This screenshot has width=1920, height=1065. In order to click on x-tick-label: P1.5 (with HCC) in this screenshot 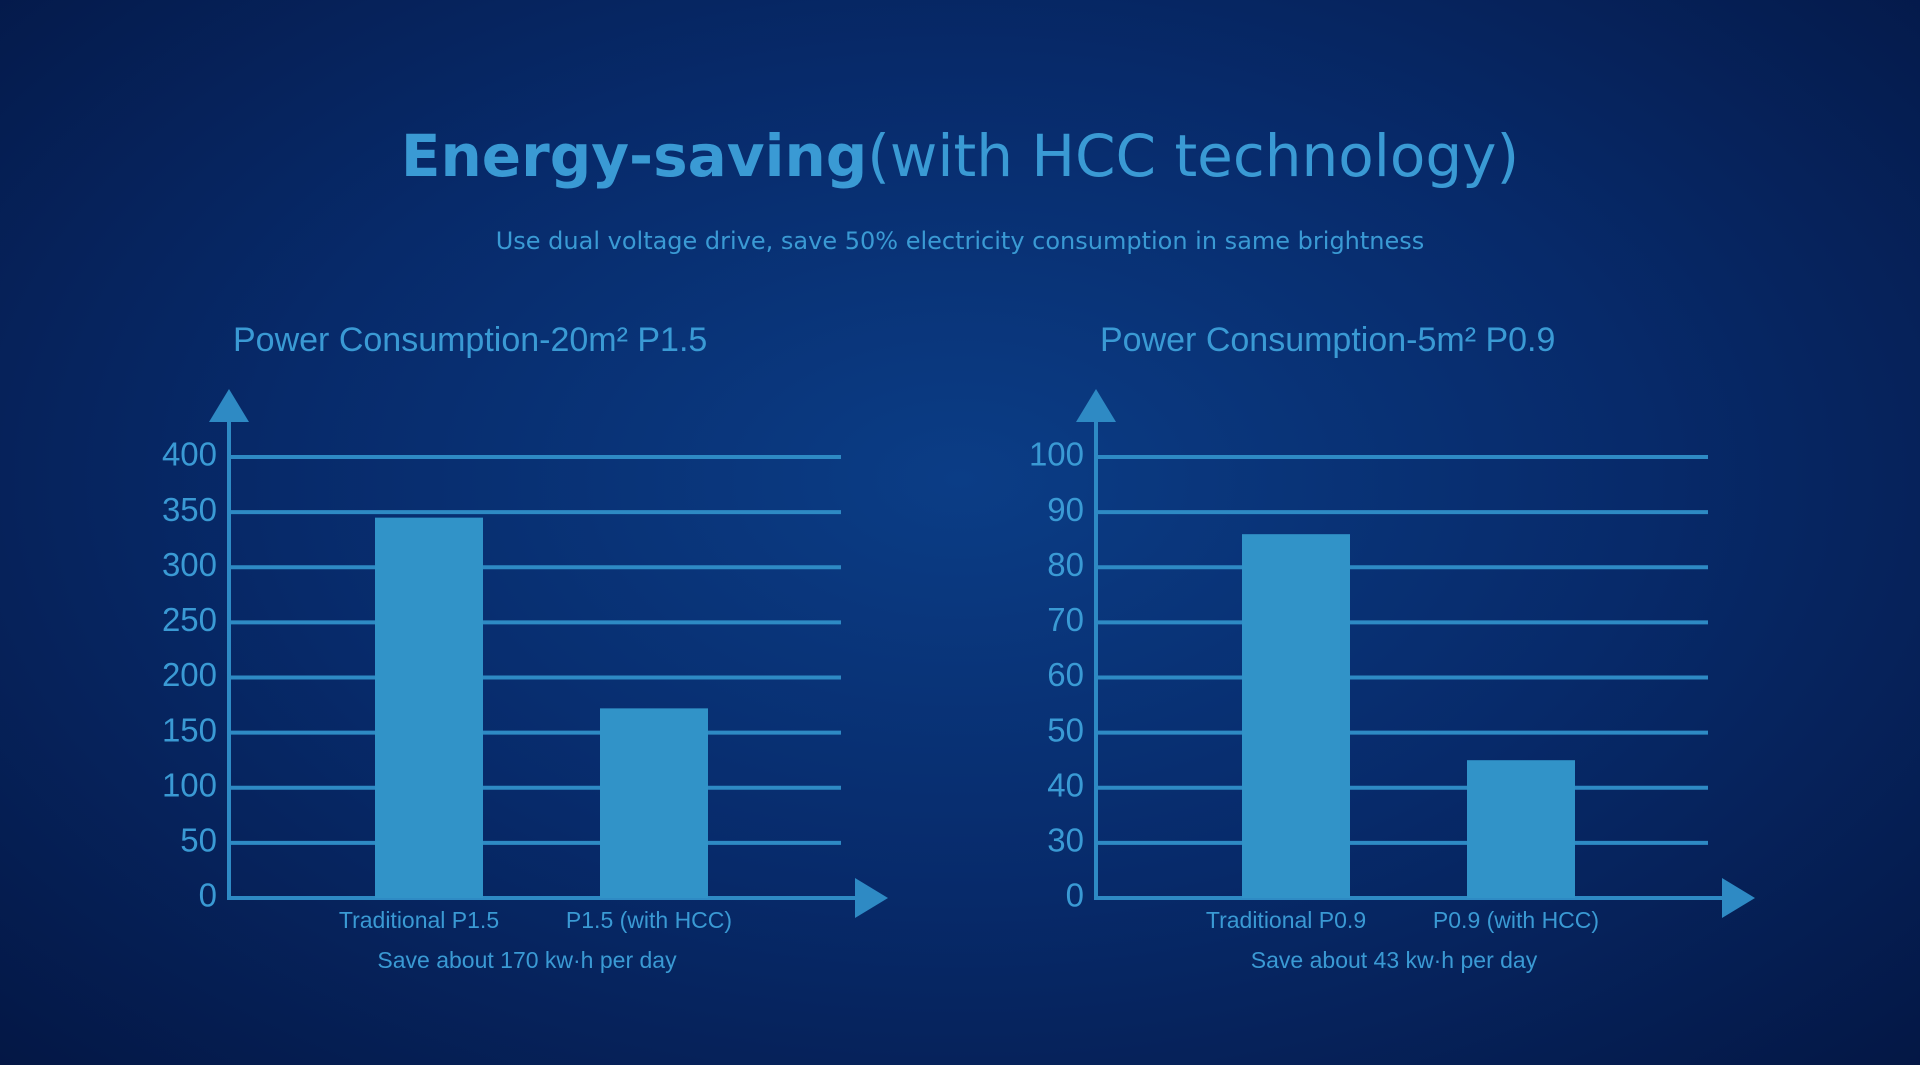, I will do `click(649, 920)`.